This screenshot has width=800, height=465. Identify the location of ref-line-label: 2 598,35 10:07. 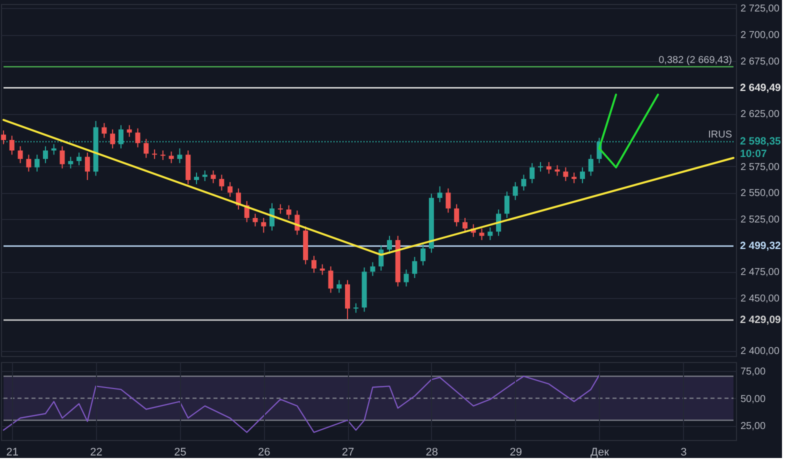
(761, 148).